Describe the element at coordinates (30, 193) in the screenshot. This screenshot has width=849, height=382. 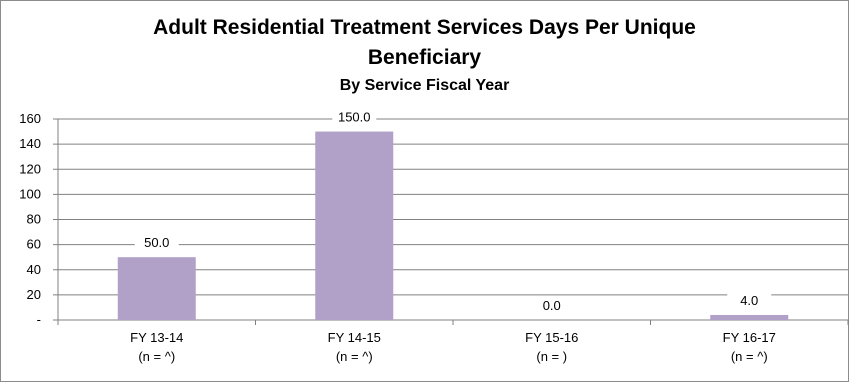
I see `y-tick-label: 100` at that location.